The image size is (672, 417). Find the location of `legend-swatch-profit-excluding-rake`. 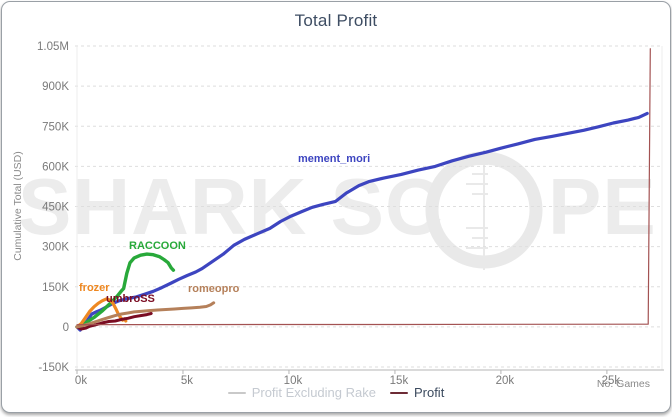

legend-swatch-profit-excluding-rake is located at coordinates (236, 392).